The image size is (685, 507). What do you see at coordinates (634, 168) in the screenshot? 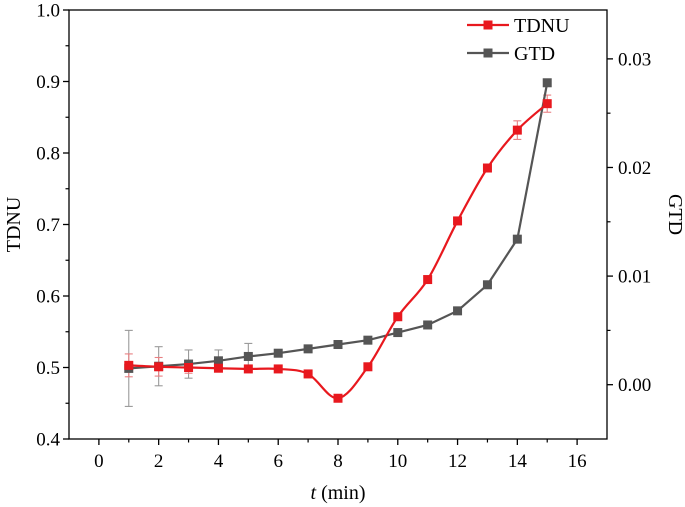
I see `y-right-tick-label: 0.02` at bounding box center [634, 168].